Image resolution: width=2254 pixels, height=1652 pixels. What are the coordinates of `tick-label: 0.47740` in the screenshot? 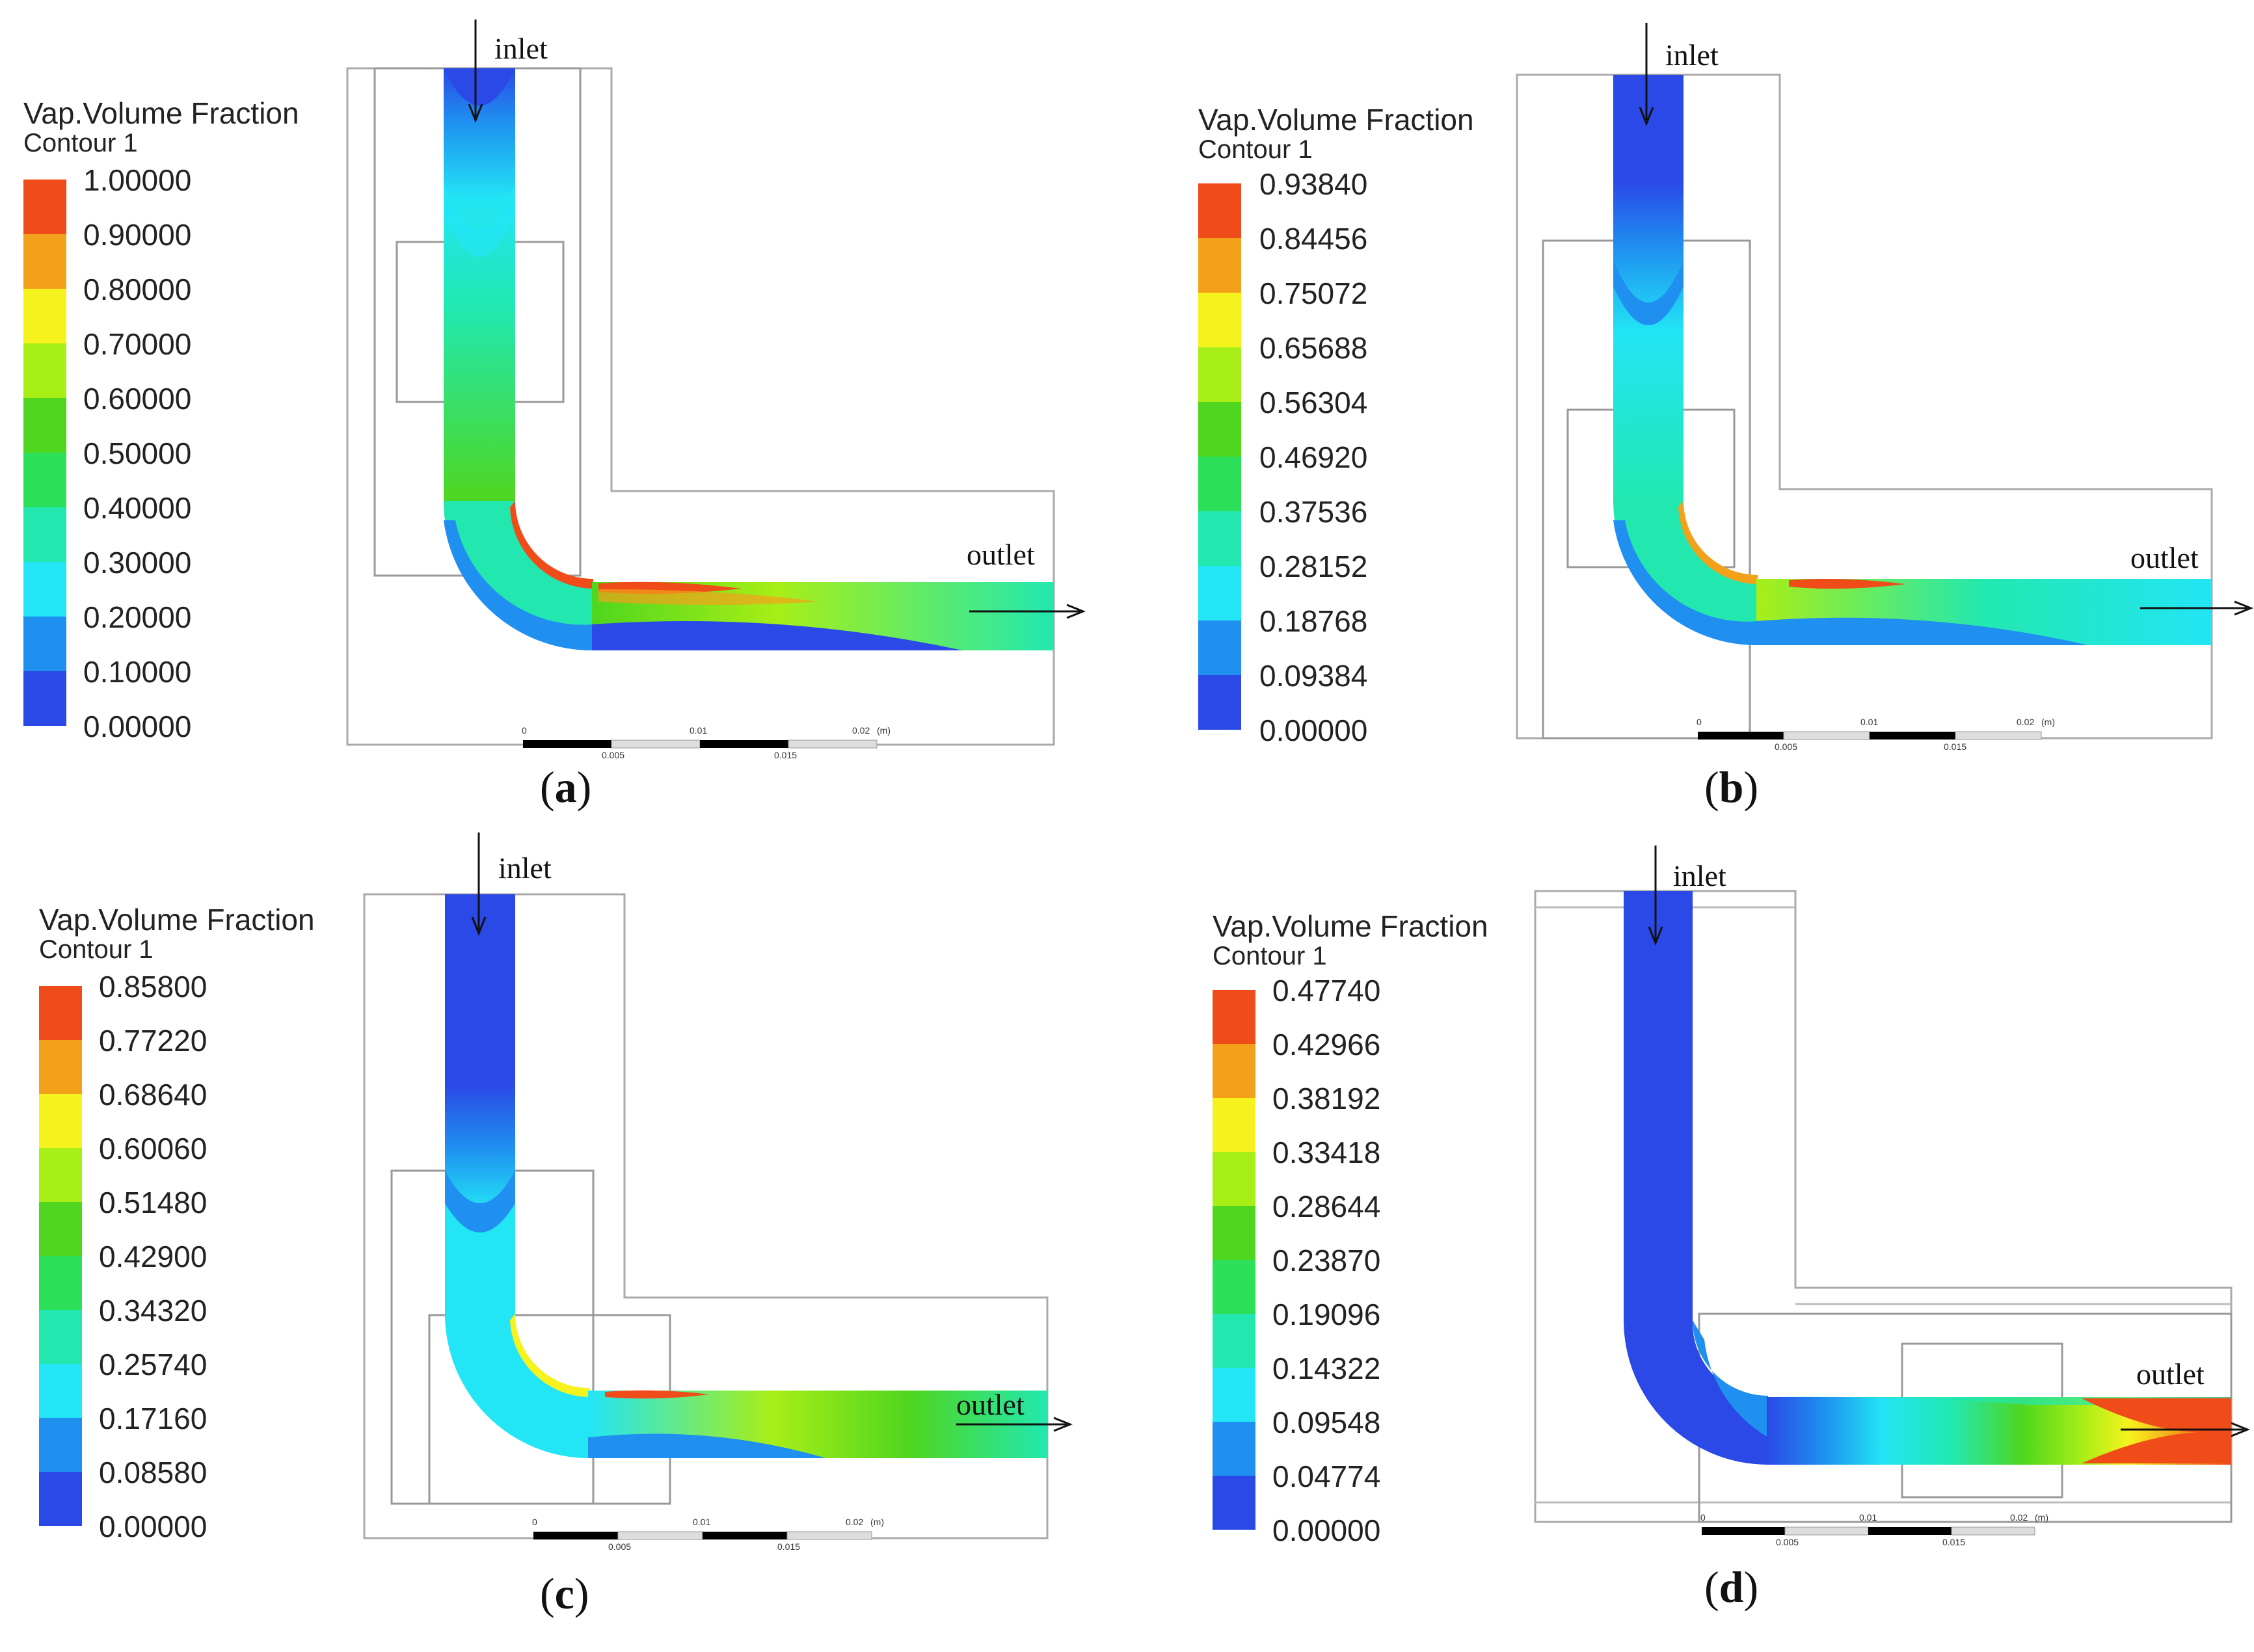 It's located at (1326, 990).